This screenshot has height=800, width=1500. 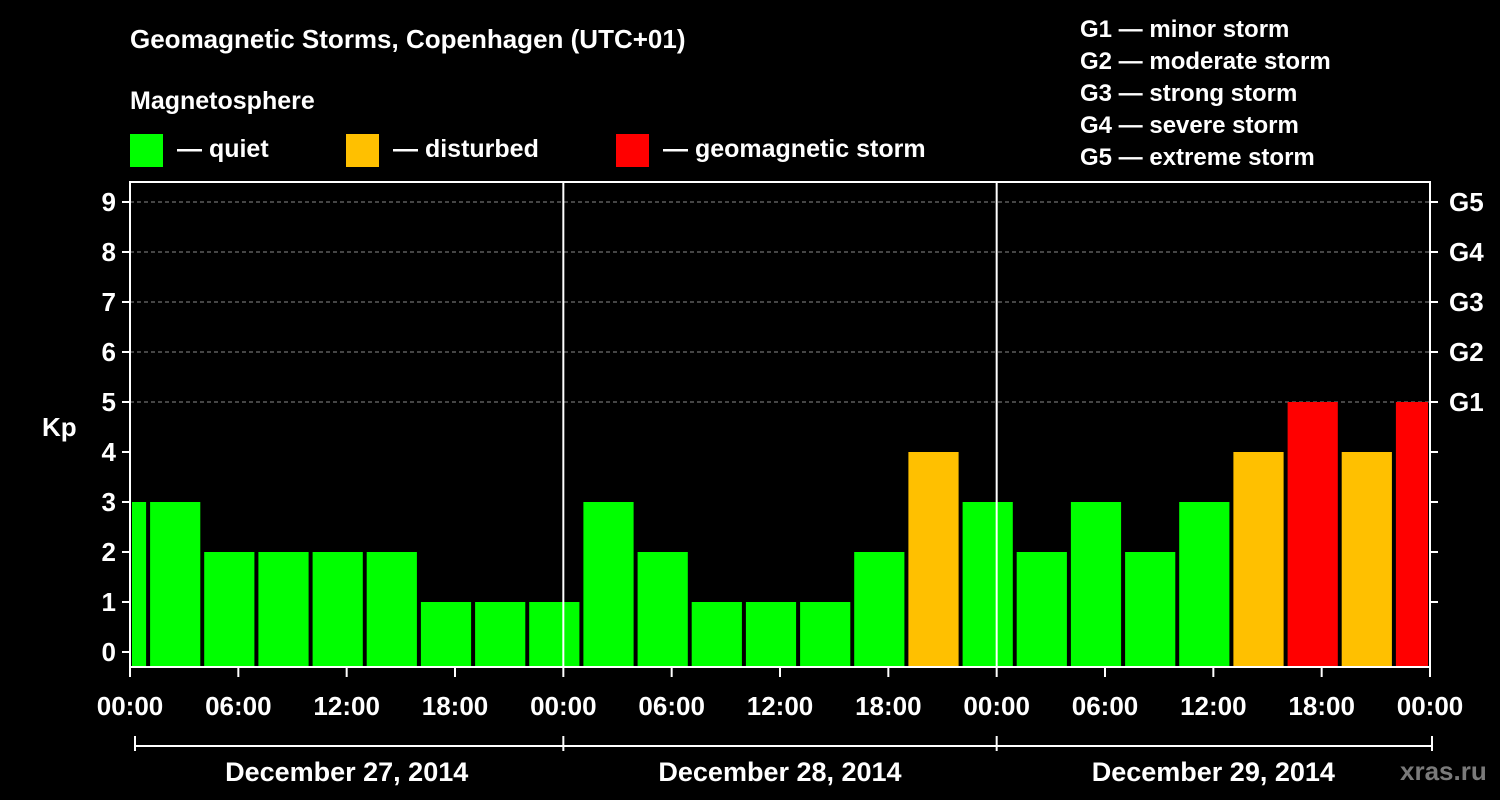 I want to click on watermark: xras.ru, so click(x=1443, y=771).